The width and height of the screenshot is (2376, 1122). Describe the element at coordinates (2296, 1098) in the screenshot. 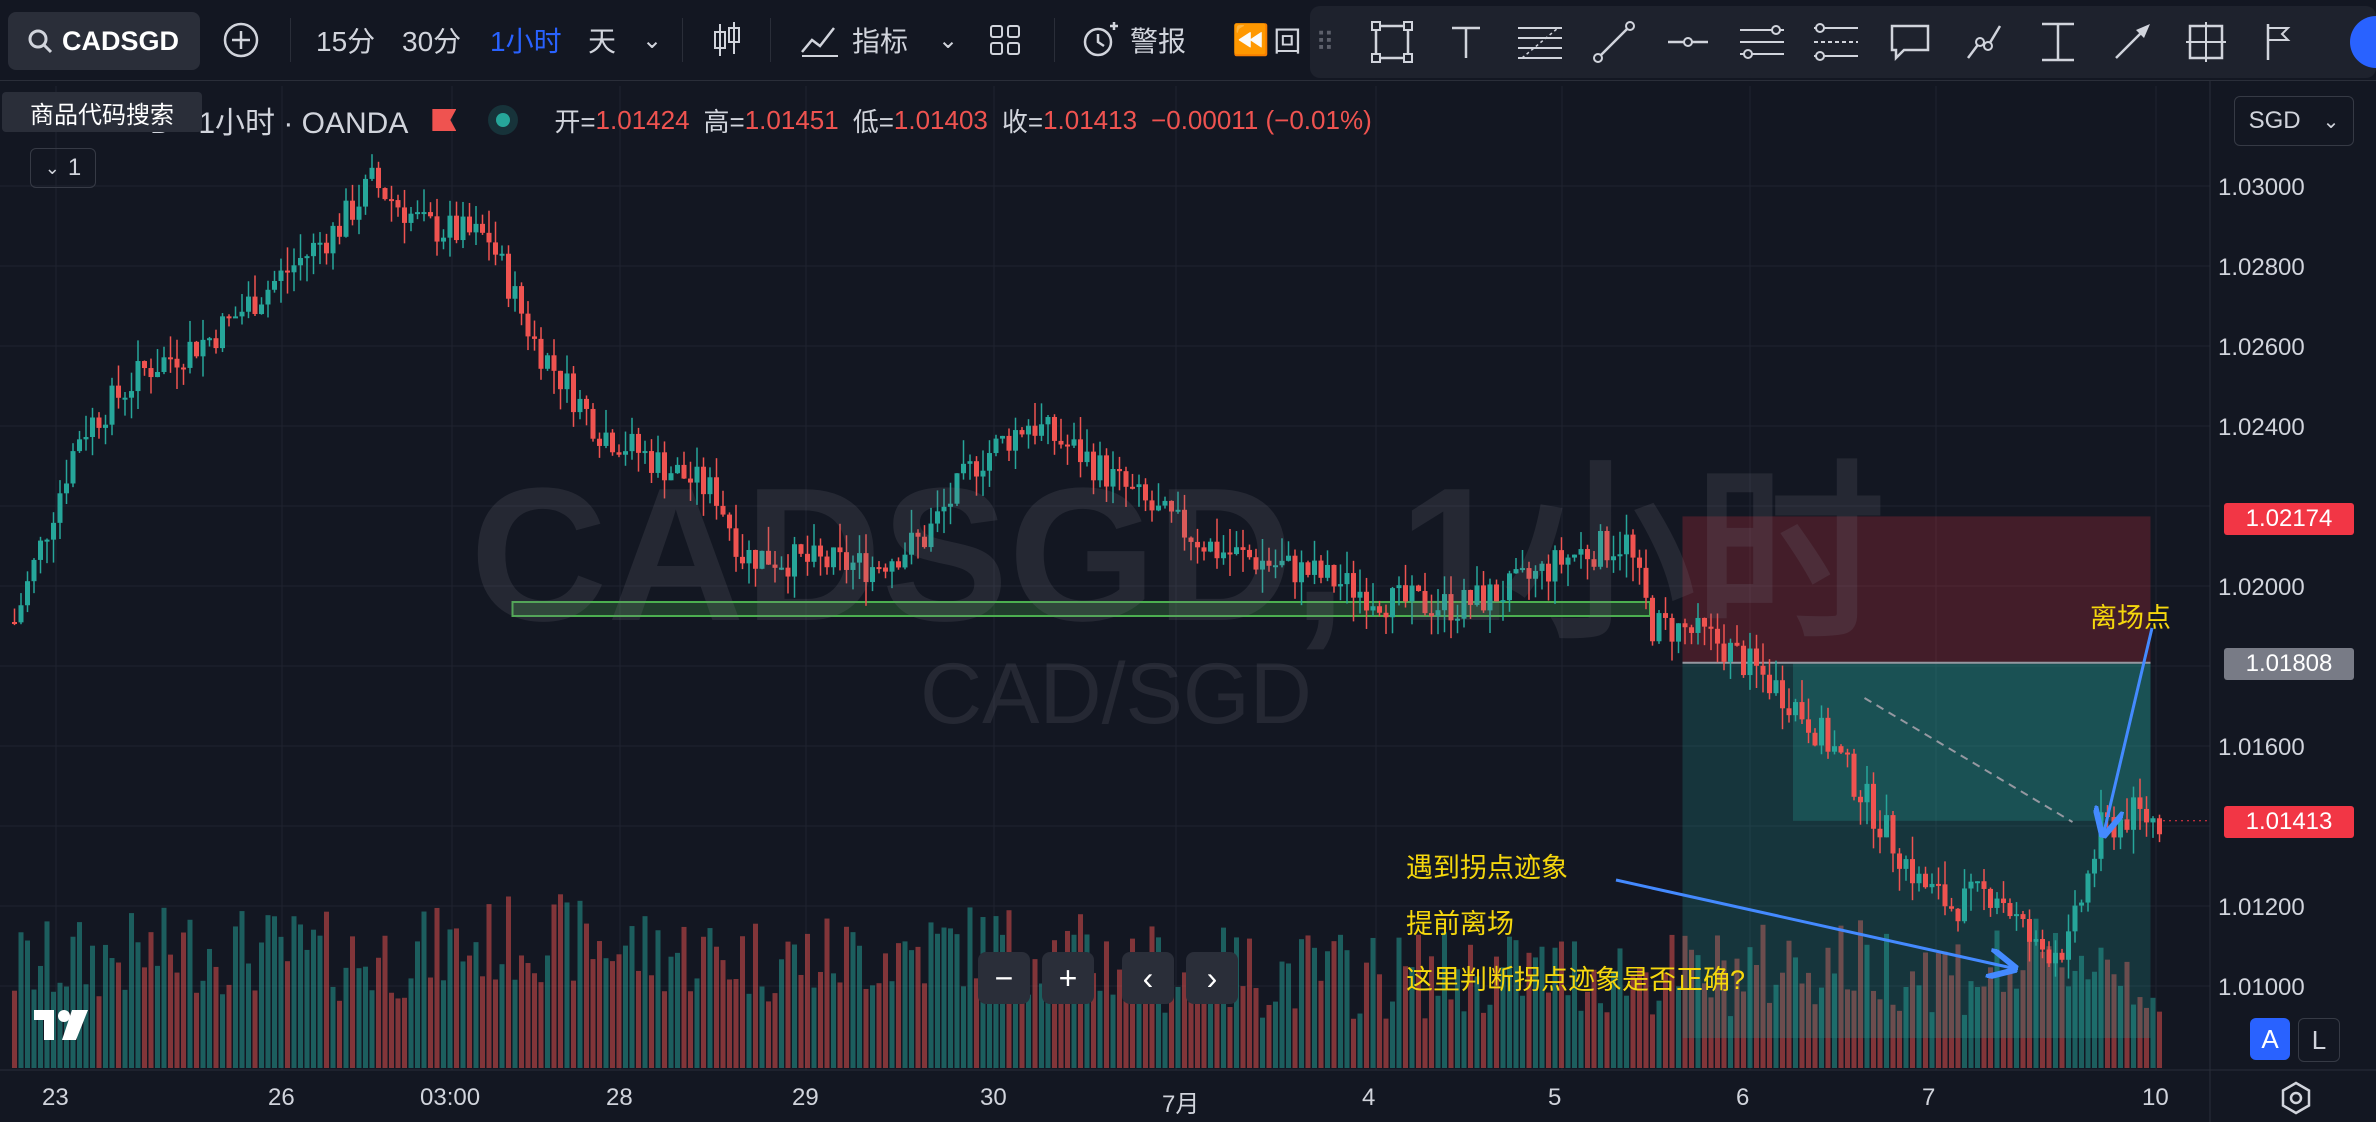

I see `settings-gear-icon` at that location.